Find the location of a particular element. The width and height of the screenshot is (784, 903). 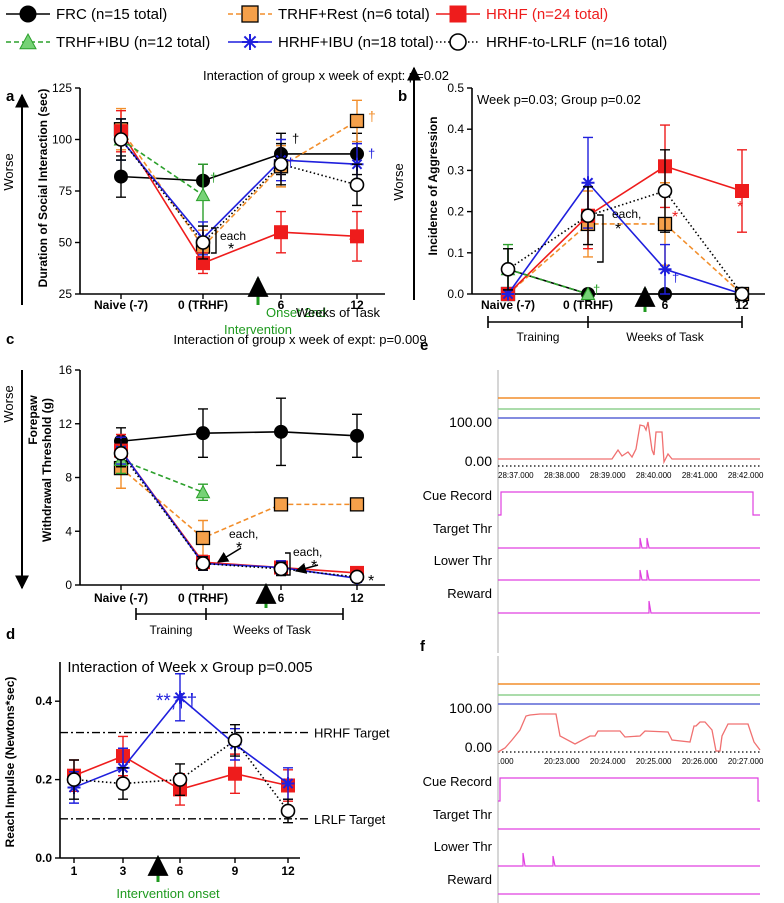

trace-row-signal is located at coordinates (629, 859).